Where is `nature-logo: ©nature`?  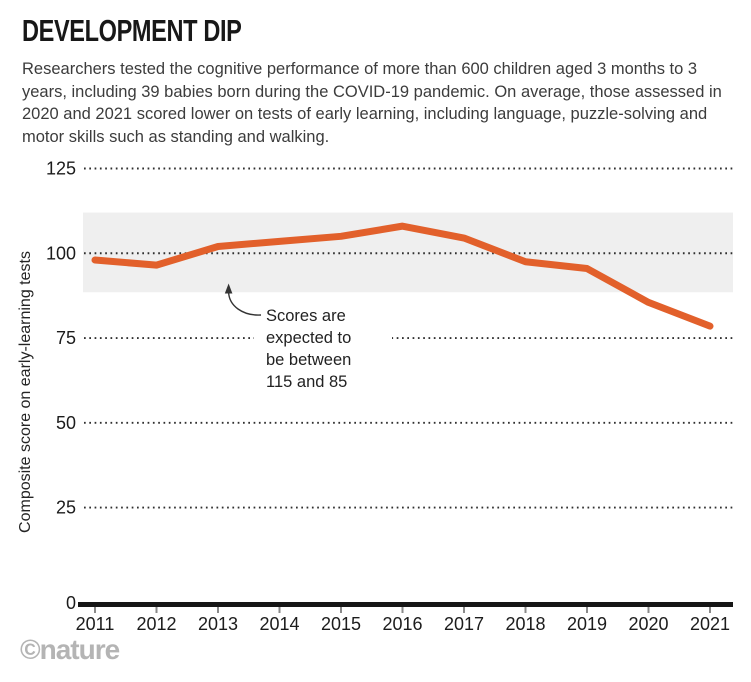 nature-logo: ©nature is located at coordinates (70, 649).